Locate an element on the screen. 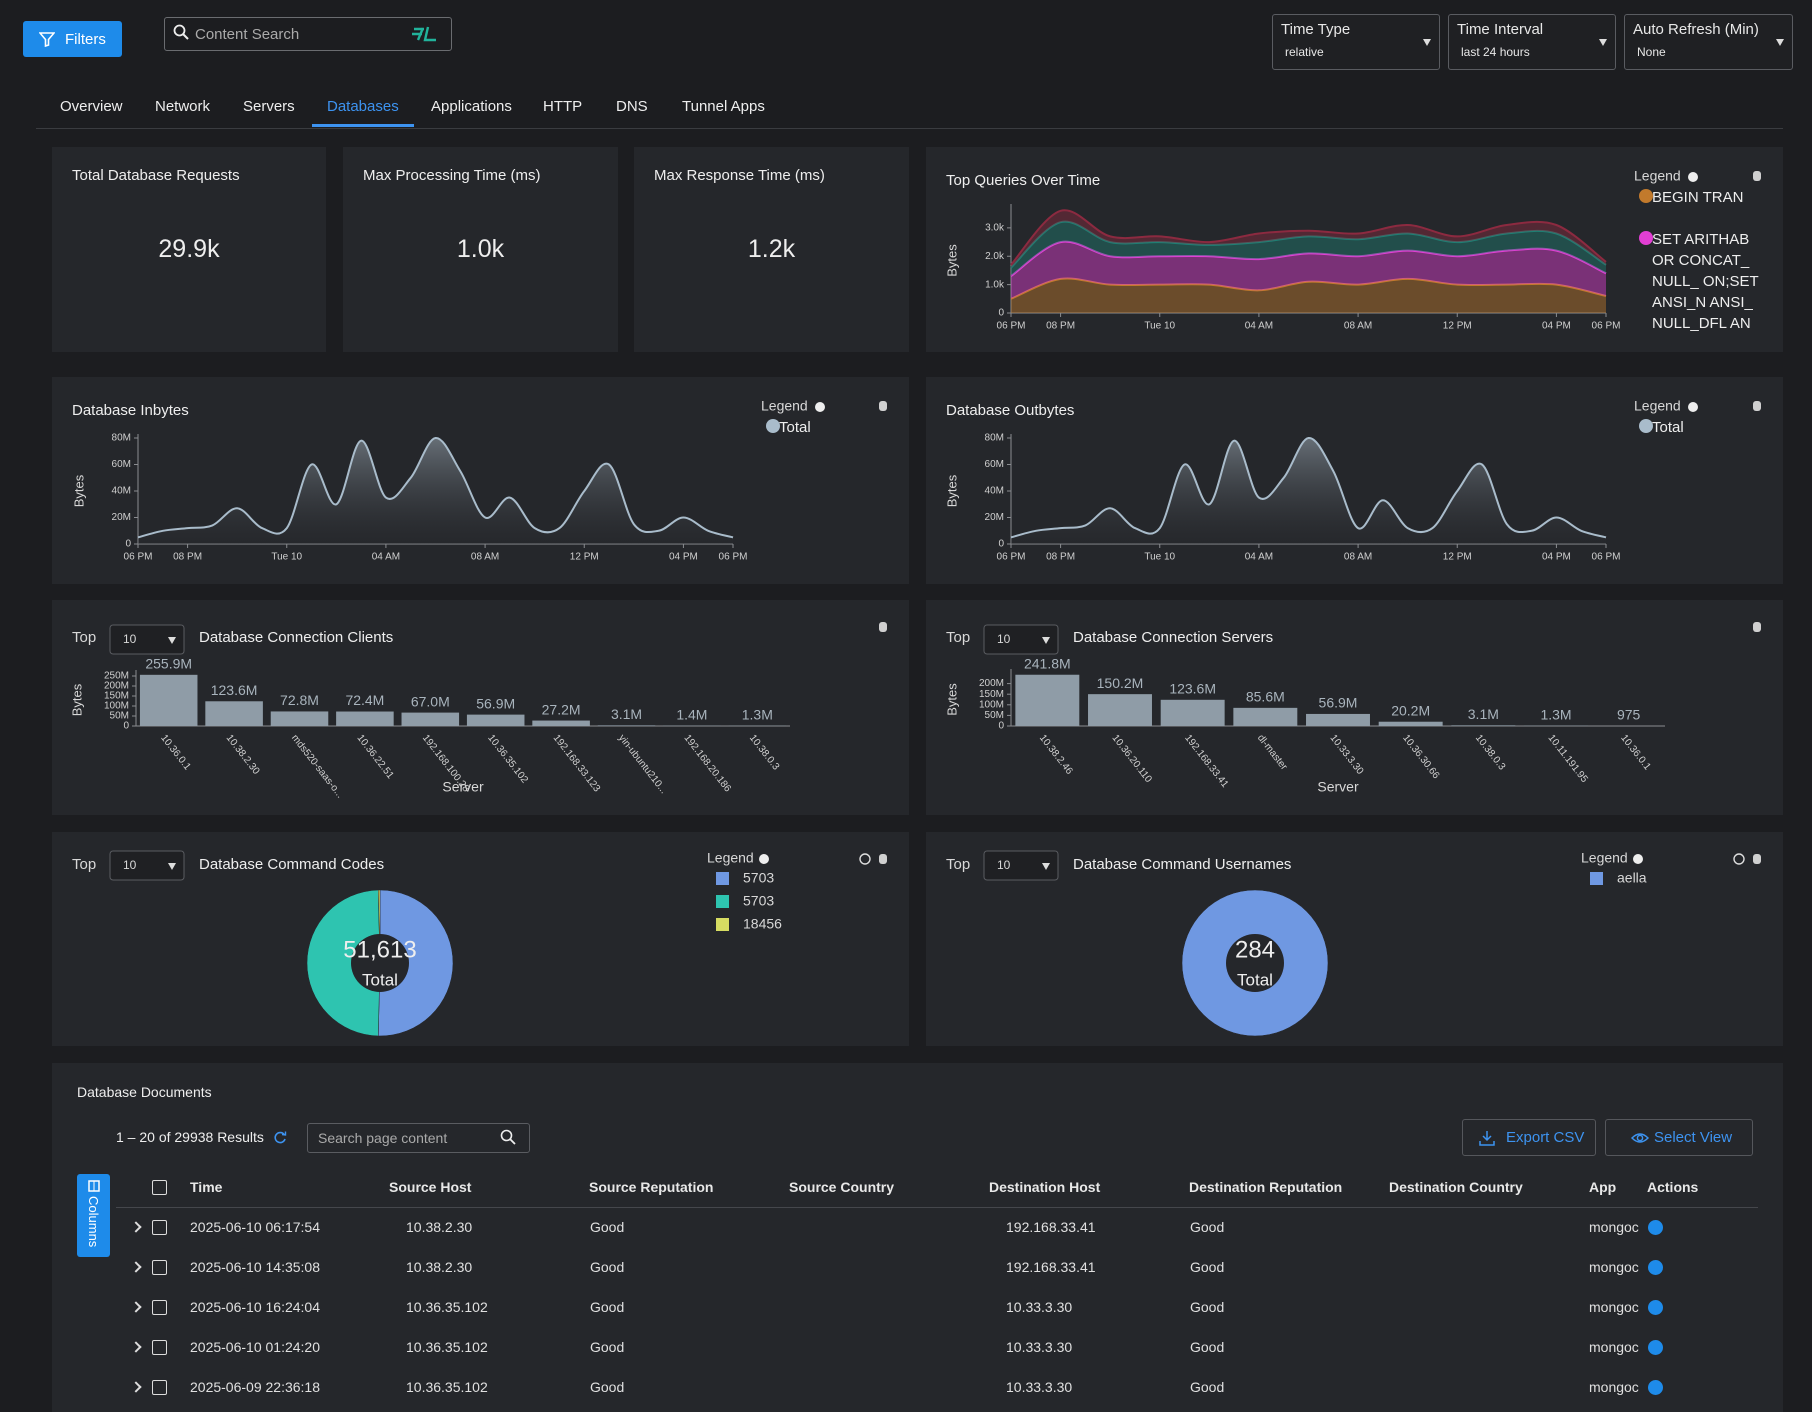 Image resolution: width=1812 pixels, height=1412 pixels. export-button: Export CSV is located at coordinates (1529, 1137).